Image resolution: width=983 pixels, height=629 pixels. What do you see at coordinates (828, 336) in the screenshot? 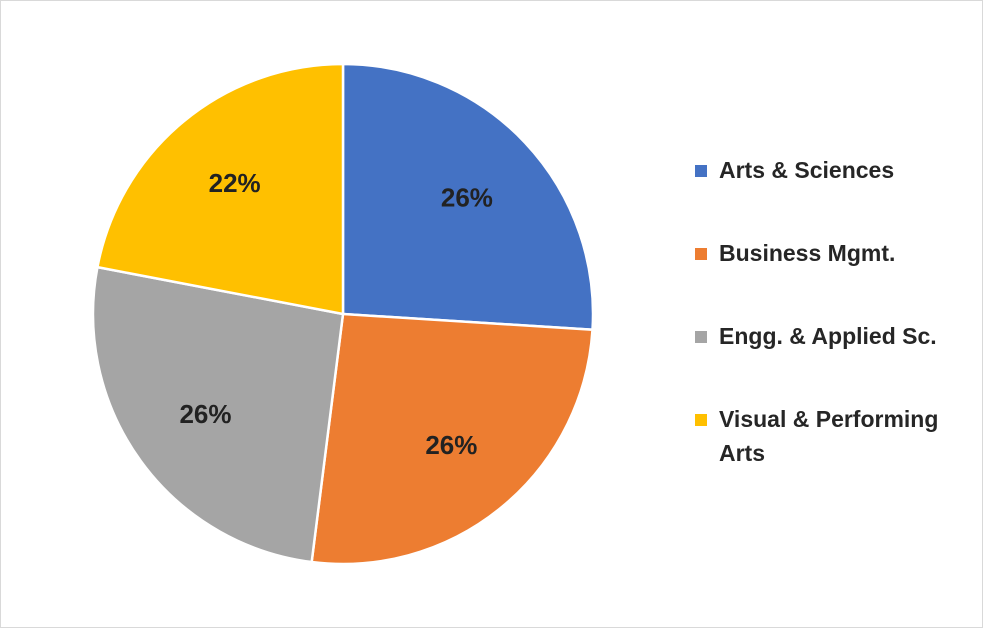
I see `legend-label: Engg. & Applied Sc.` at bounding box center [828, 336].